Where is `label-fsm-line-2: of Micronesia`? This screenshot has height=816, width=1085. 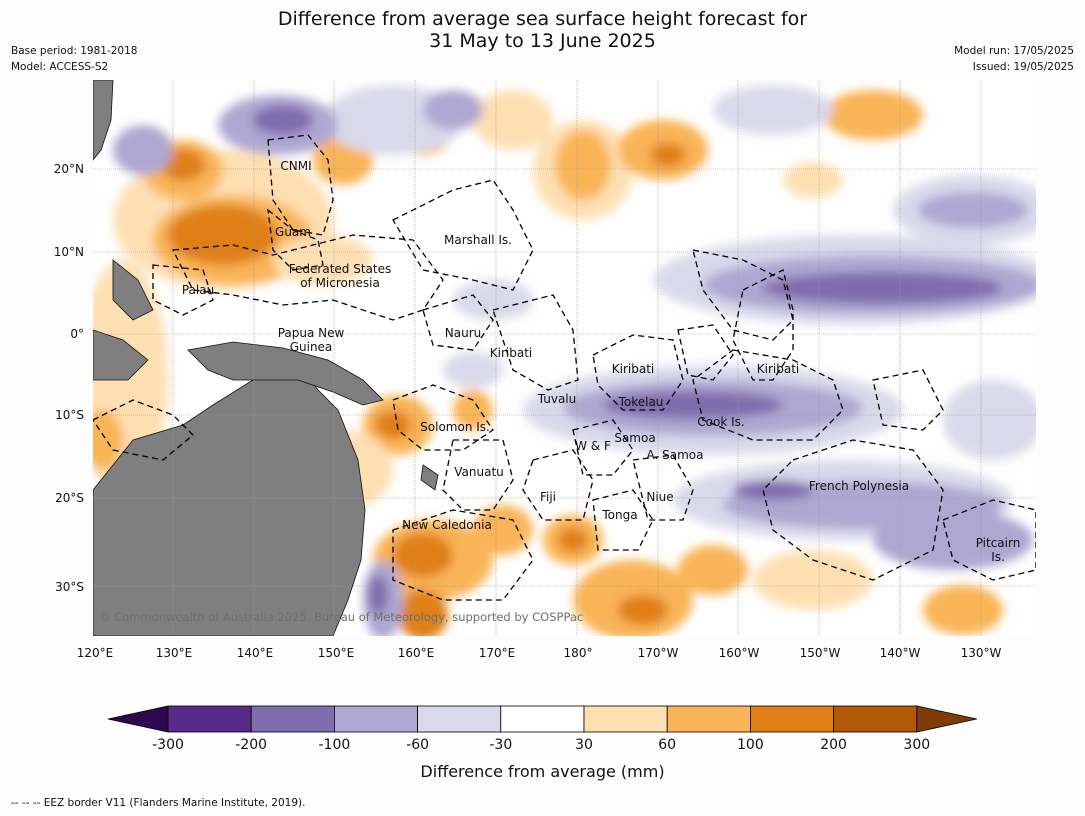 label-fsm-line-2: of Micronesia is located at coordinates (340, 283).